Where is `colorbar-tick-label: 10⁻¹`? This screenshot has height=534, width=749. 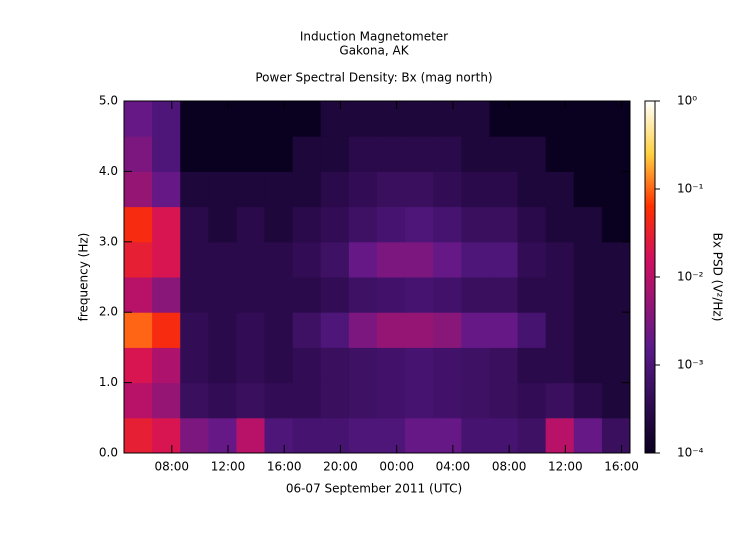 colorbar-tick-label: 10⁻¹ is located at coordinates (690, 189).